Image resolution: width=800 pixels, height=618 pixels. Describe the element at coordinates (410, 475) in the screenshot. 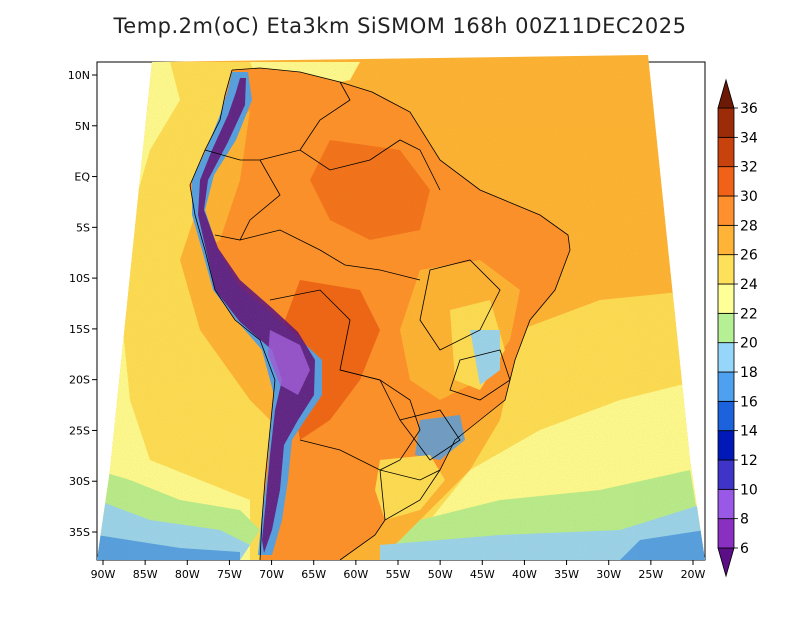

I see `border-uruguay` at that location.